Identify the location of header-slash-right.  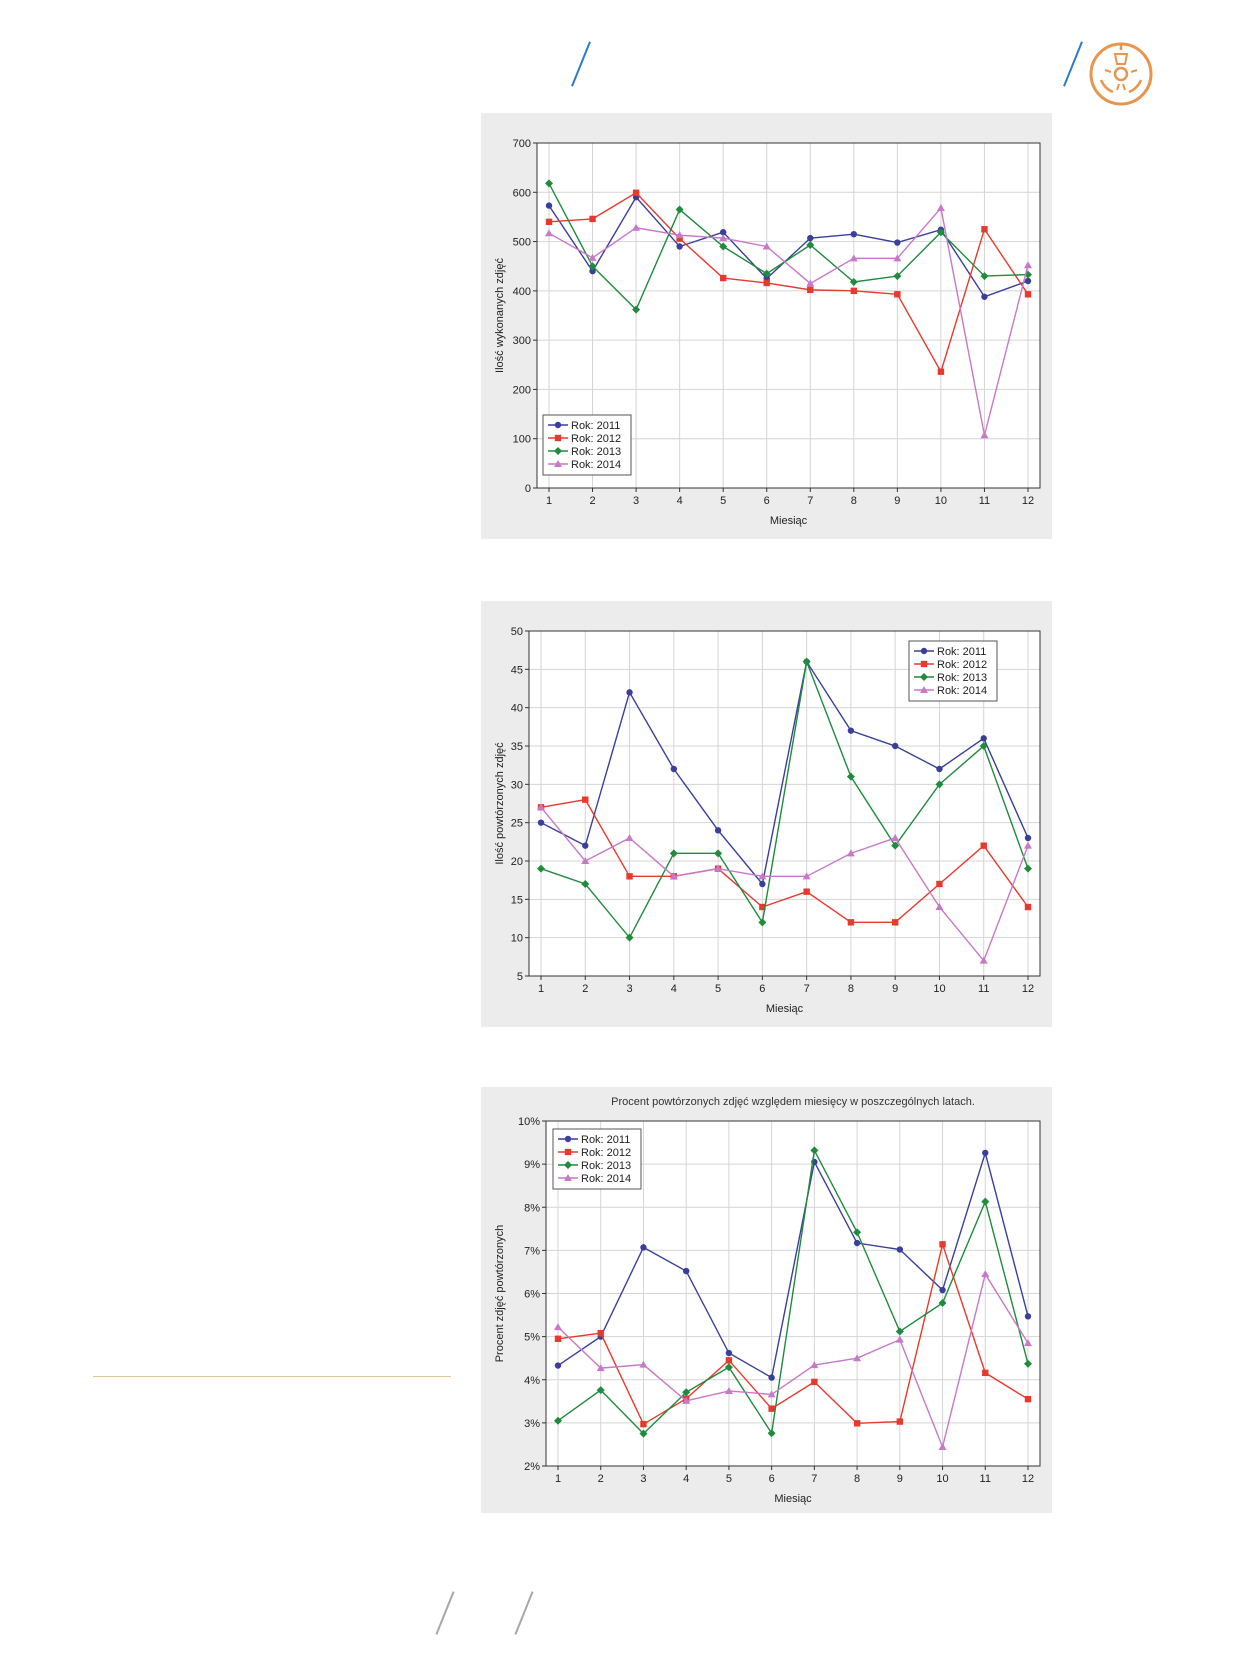
(1073, 64).